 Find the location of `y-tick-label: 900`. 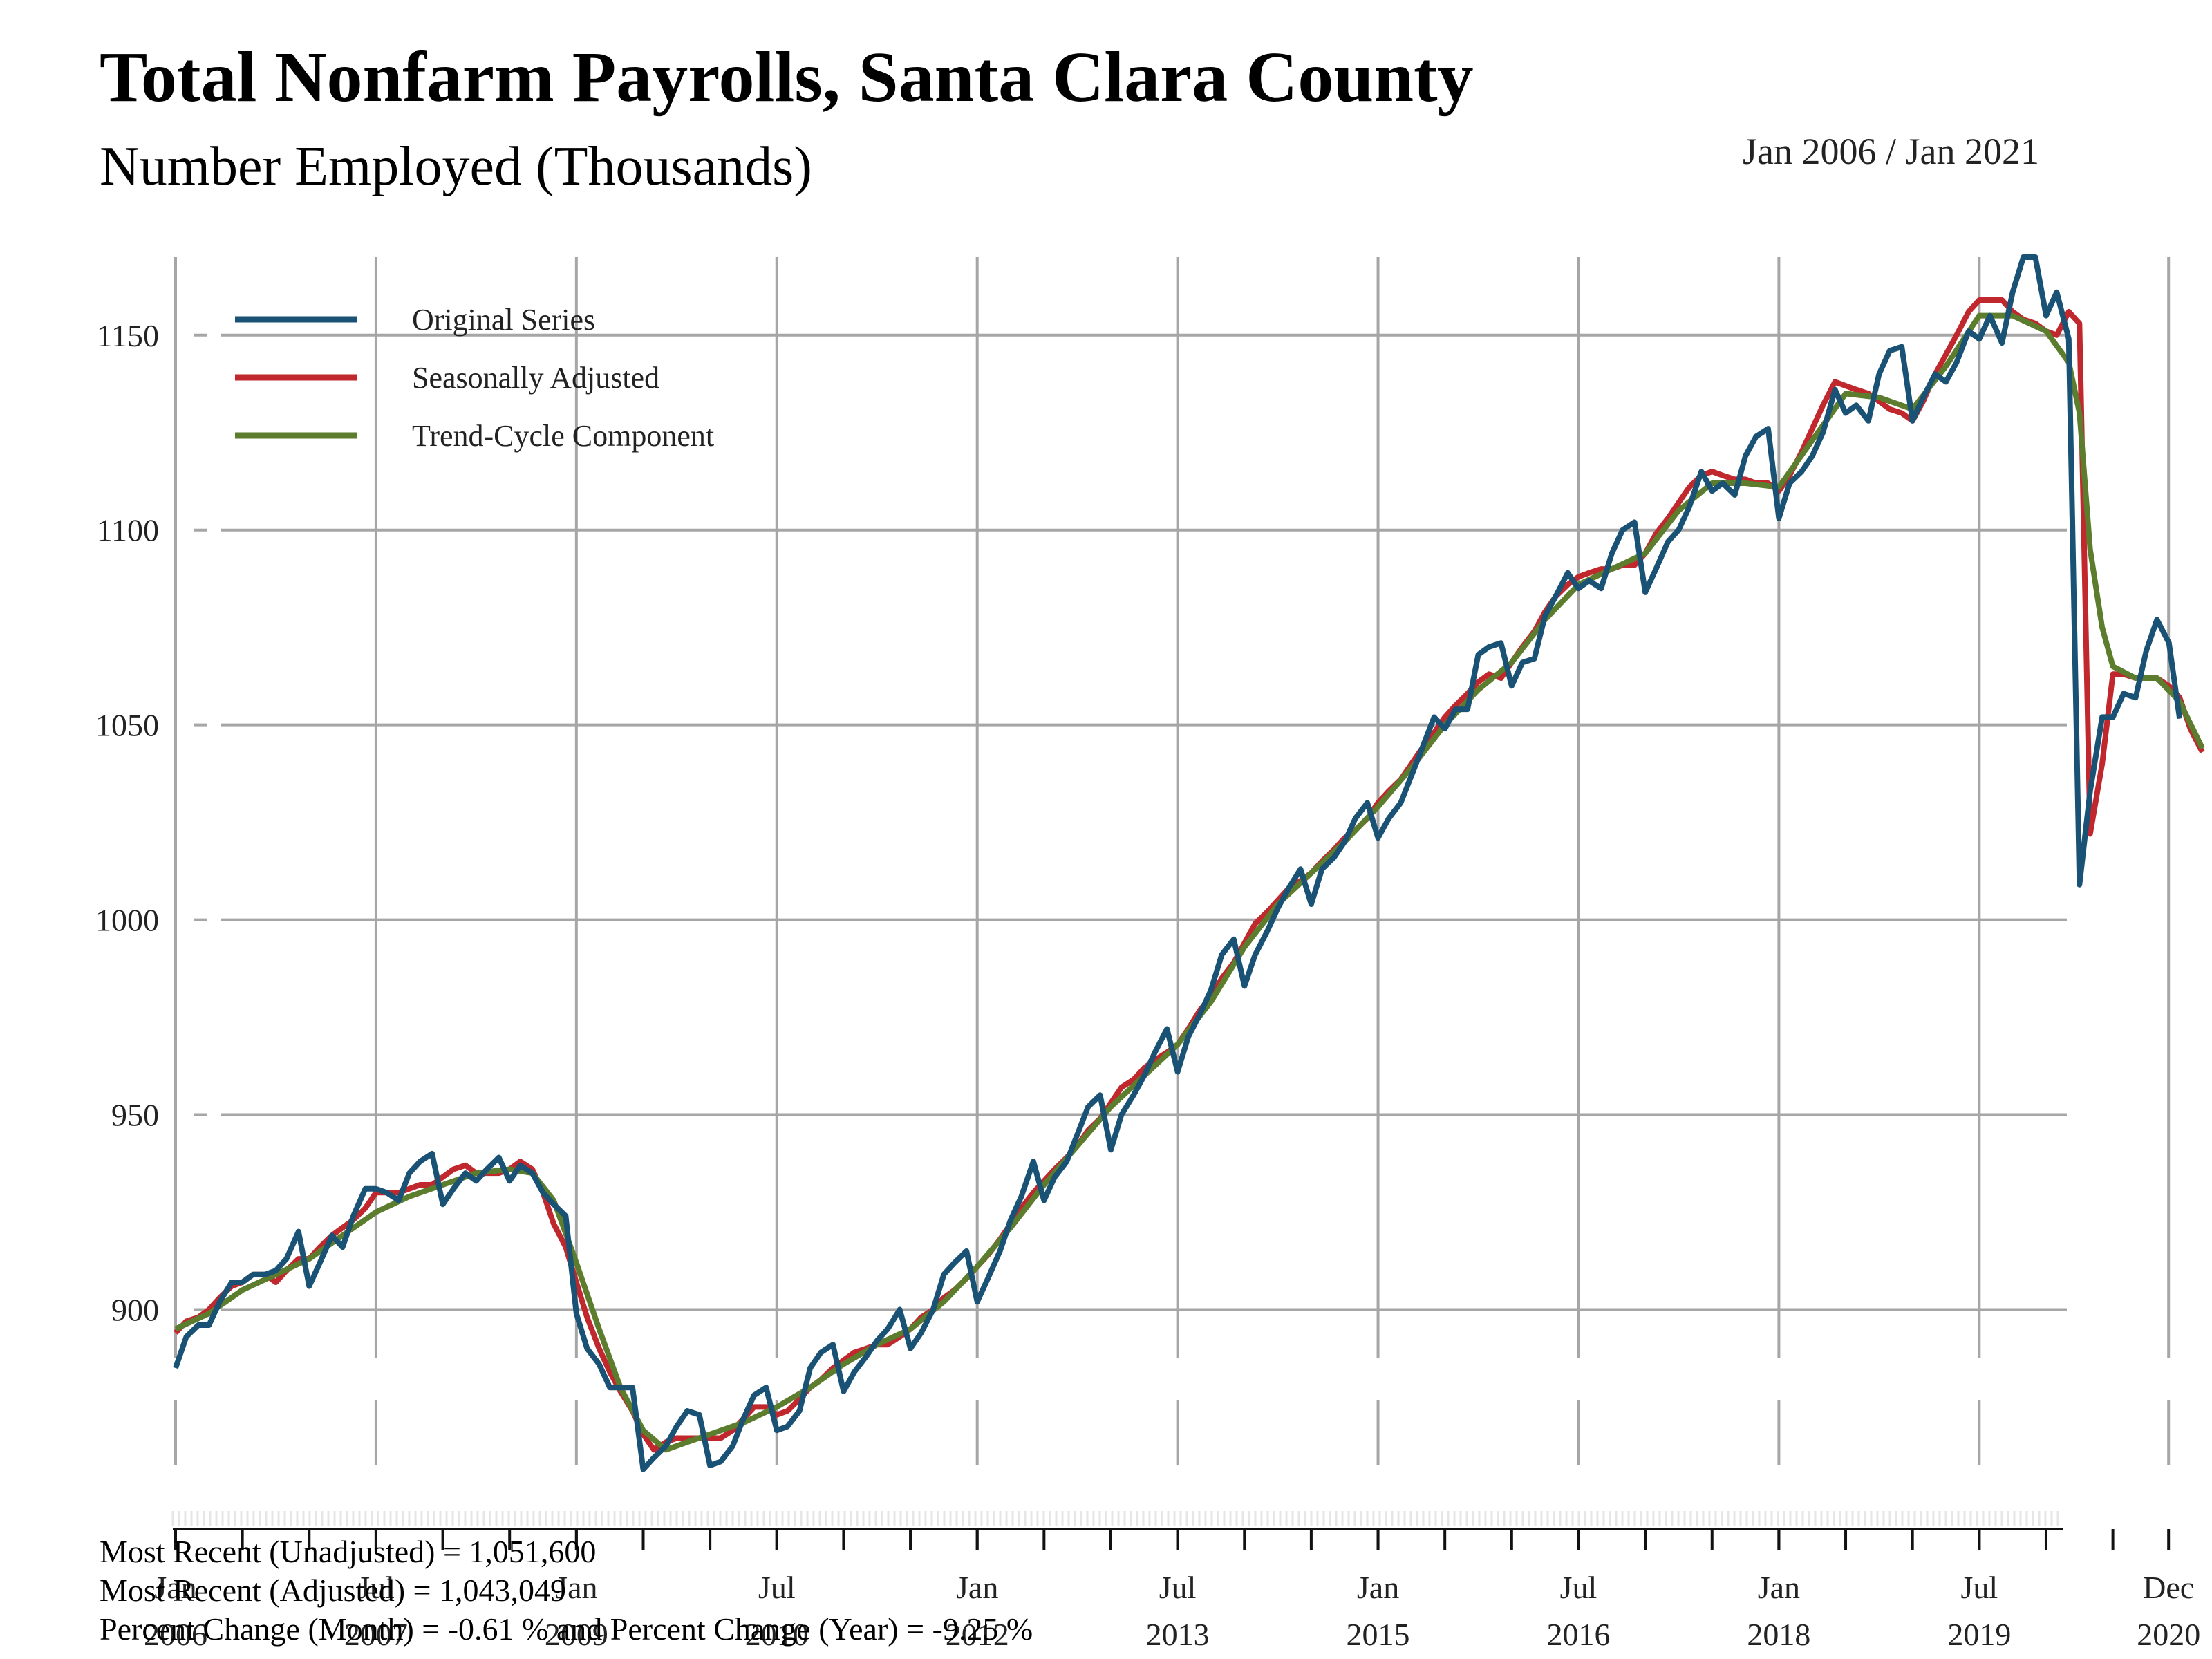

y-tick-label: 900 is located at coordinates (135, 1309).